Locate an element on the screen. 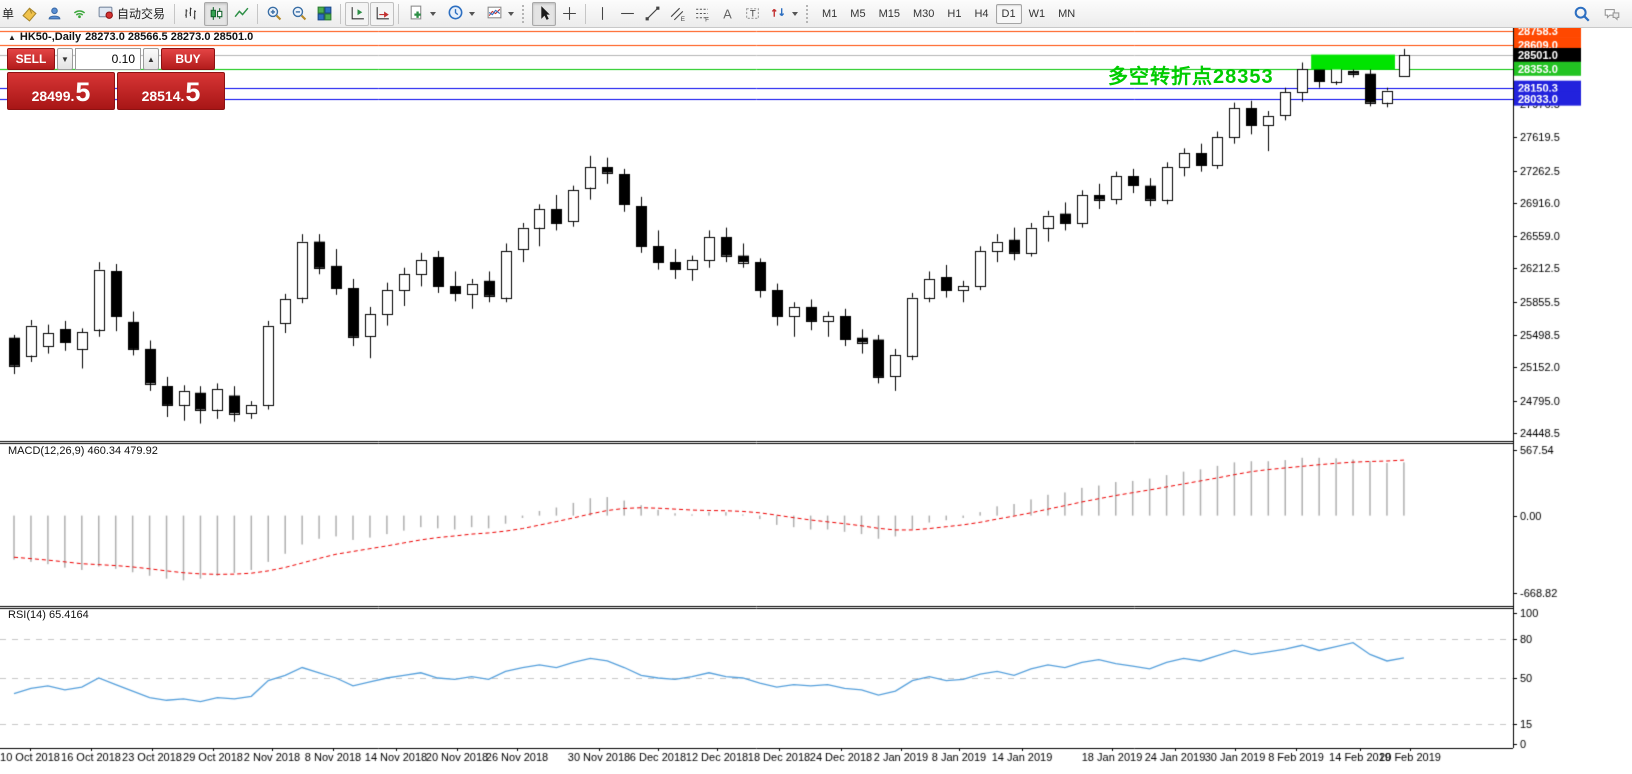 The width and height of the screenshot is (1632, 774). equidistant-channel-icon: E is located at coordinates (677, 13).